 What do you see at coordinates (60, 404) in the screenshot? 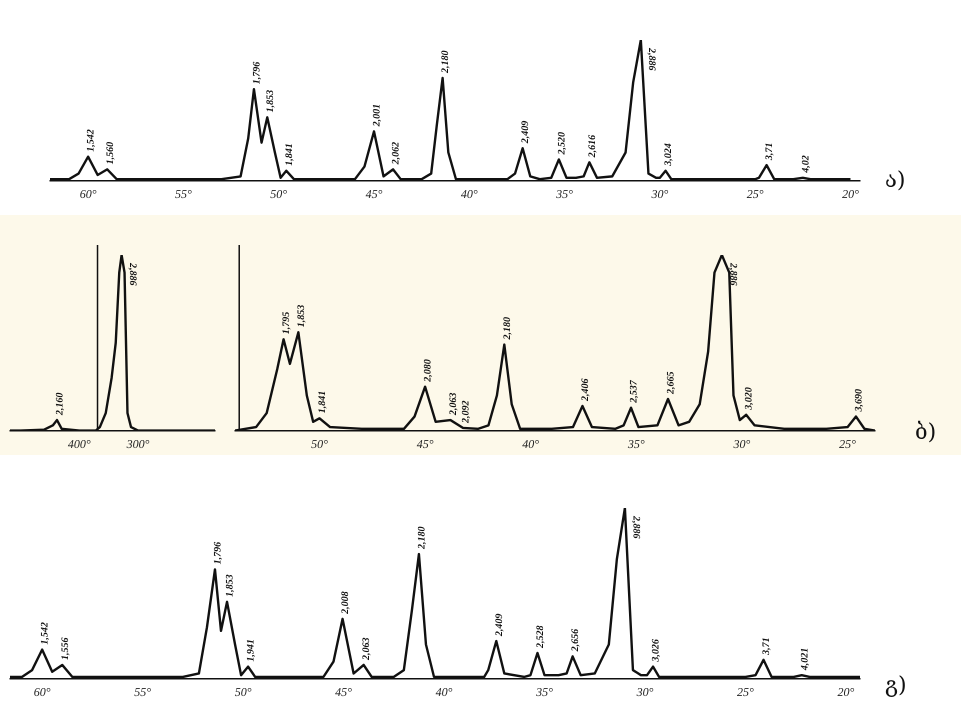
I see `annotation: 2,160` at bounding box center [60, 404].